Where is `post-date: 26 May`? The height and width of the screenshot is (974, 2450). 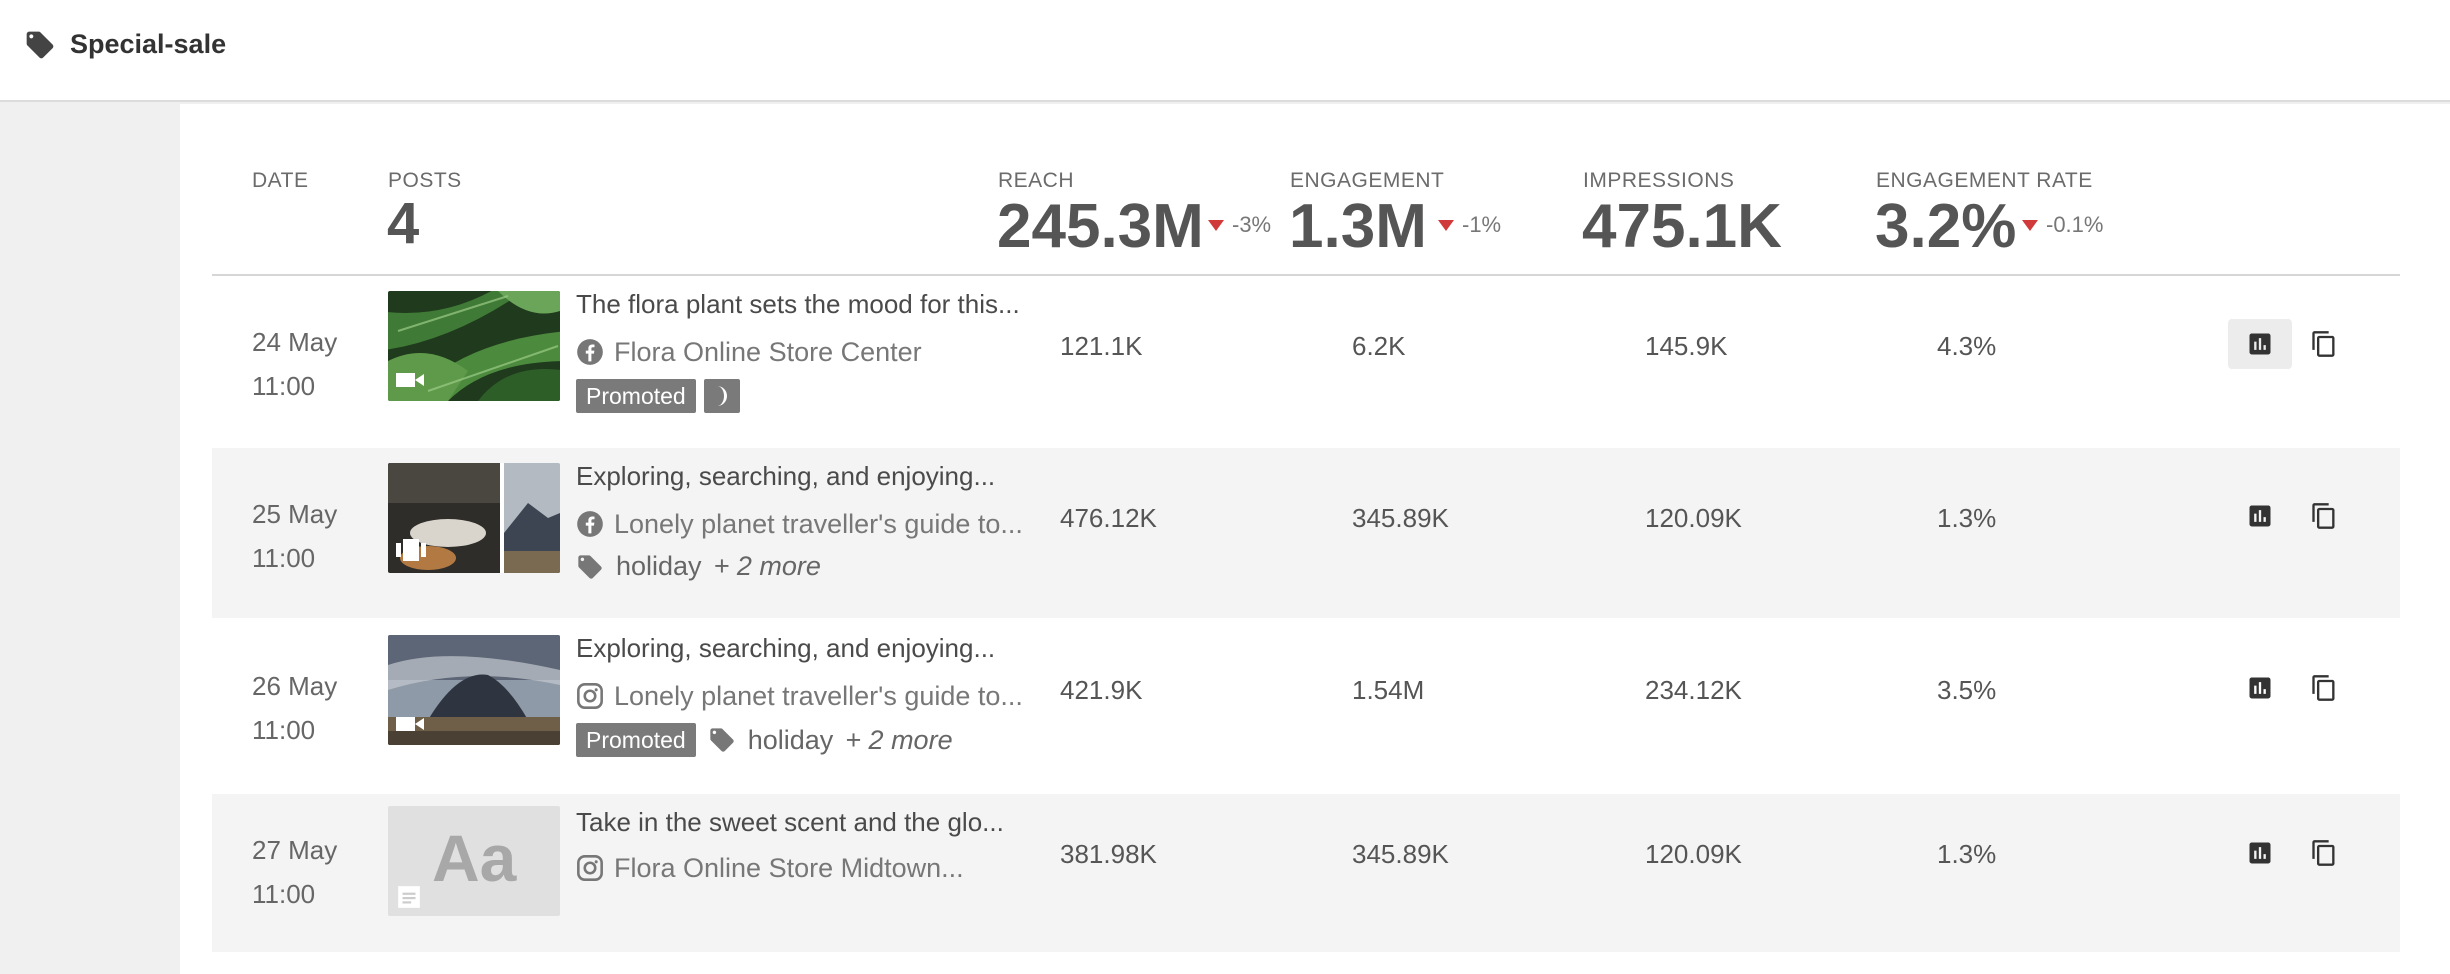 post-date: 26 May is located at coordinates (295, 686).